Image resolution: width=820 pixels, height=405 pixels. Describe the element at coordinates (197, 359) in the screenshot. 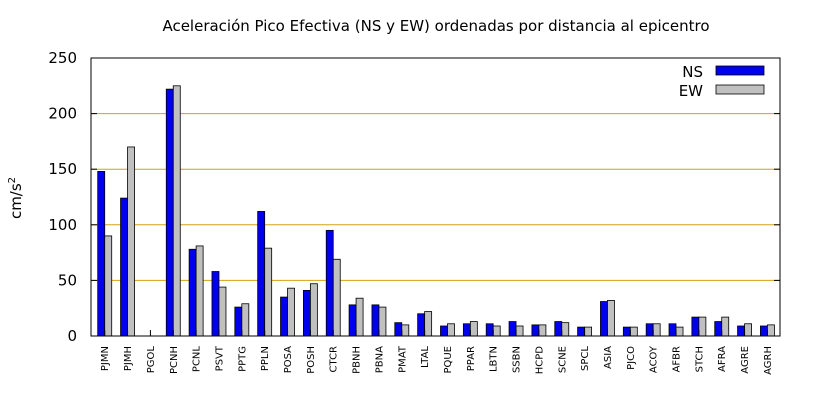

I see `x-tick-label: PCNL` at that location.